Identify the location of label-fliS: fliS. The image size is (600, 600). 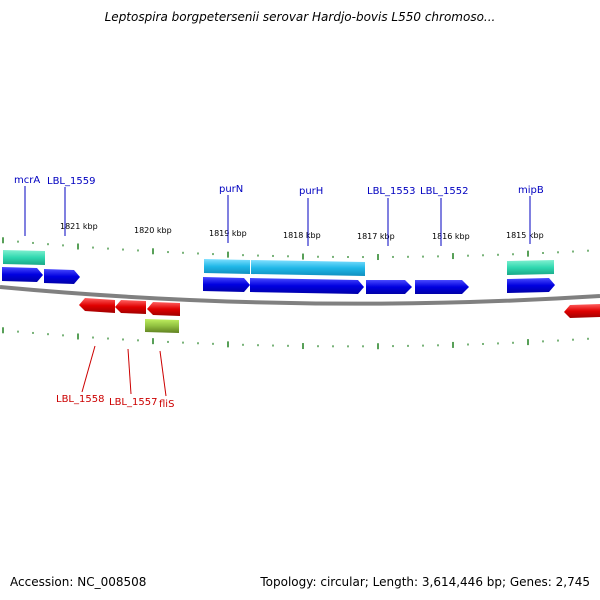
(166, 404).